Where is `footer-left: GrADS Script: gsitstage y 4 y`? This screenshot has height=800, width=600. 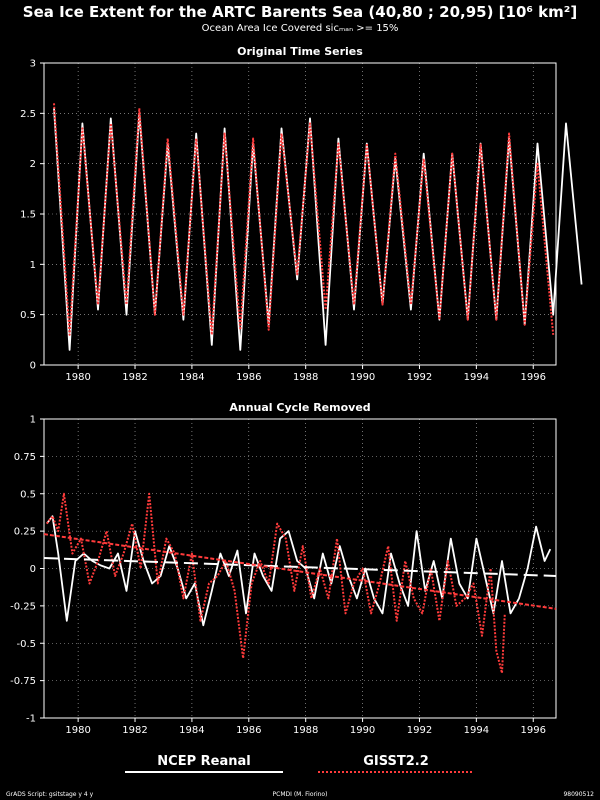
footer-left: GrADS Script: gsitstage y 4 y is located at coordinates (50, 794).